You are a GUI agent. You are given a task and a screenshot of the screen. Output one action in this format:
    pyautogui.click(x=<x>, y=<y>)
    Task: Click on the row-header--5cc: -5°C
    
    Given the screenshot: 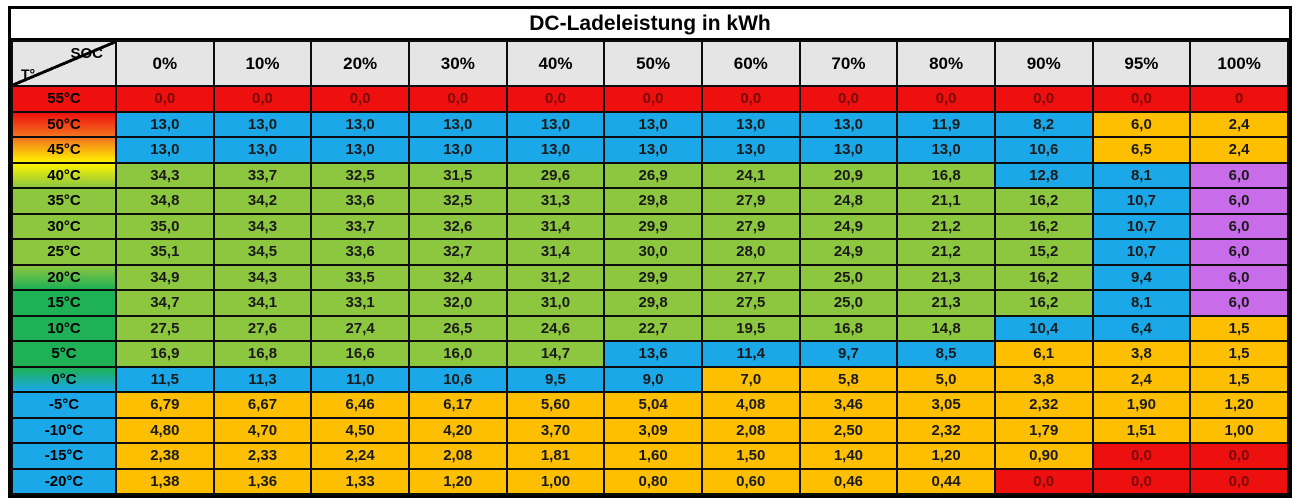 What is the action you would take?
    pyautogui.click(x=64, y=405)
    